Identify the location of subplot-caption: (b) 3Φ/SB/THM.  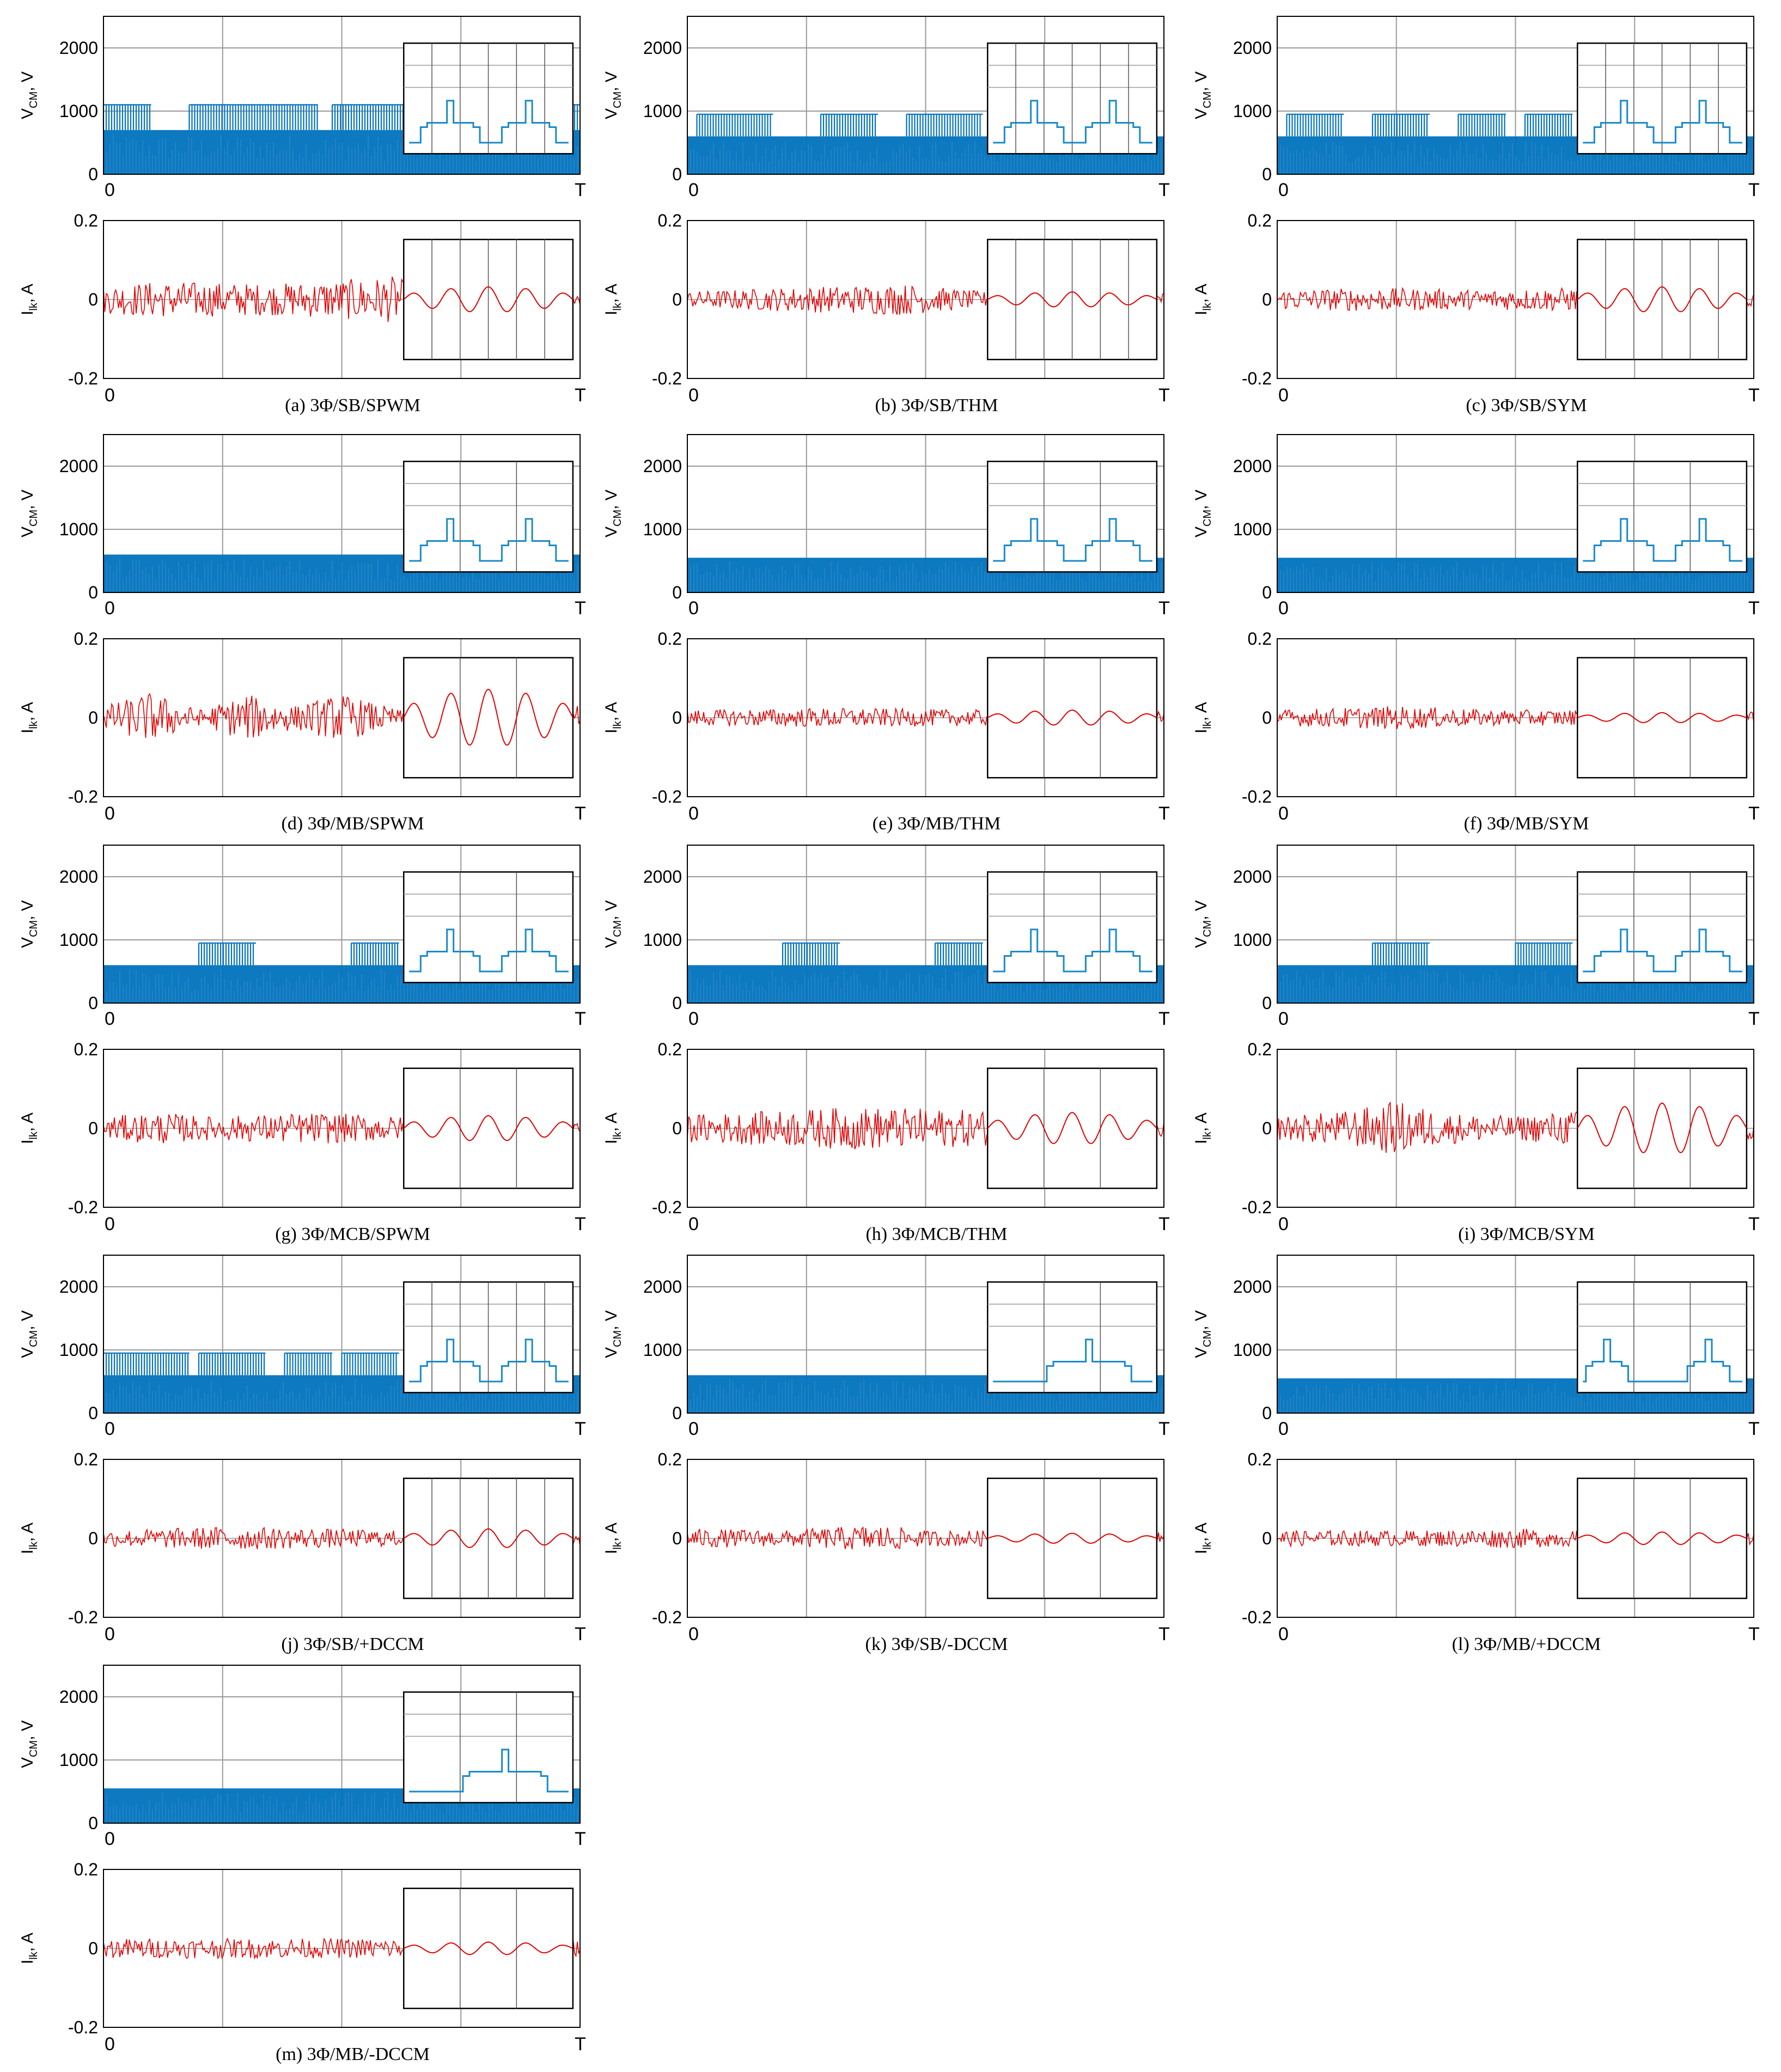
(936, 405).